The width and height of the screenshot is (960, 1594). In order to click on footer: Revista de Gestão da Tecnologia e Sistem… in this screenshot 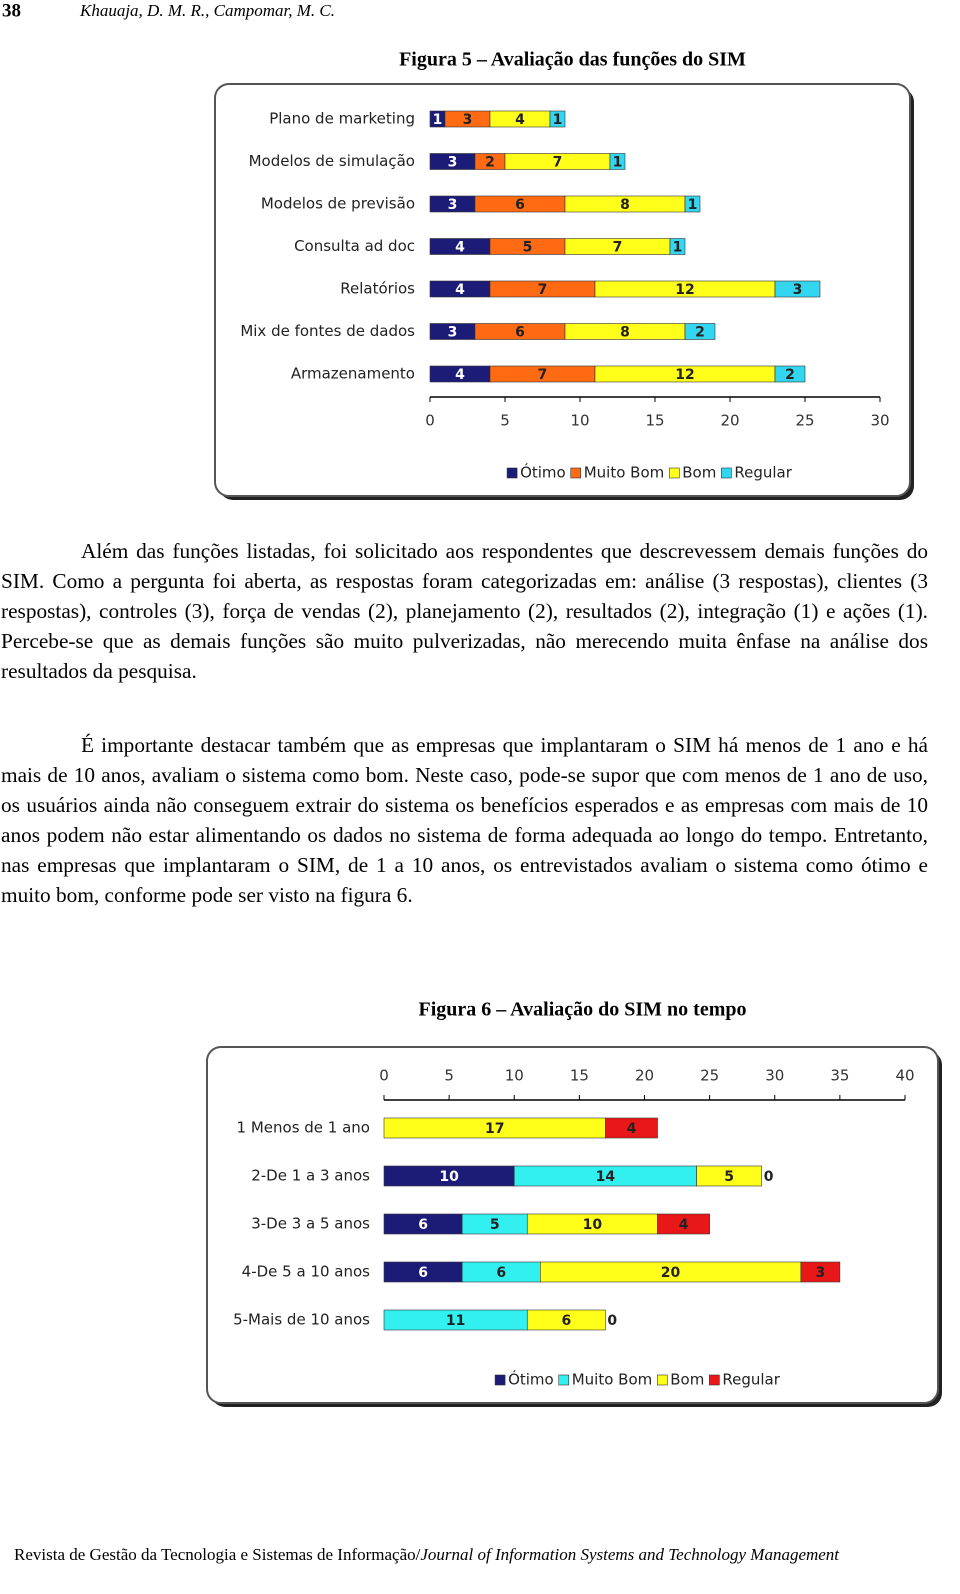, I will do `click(427, 1554)`.